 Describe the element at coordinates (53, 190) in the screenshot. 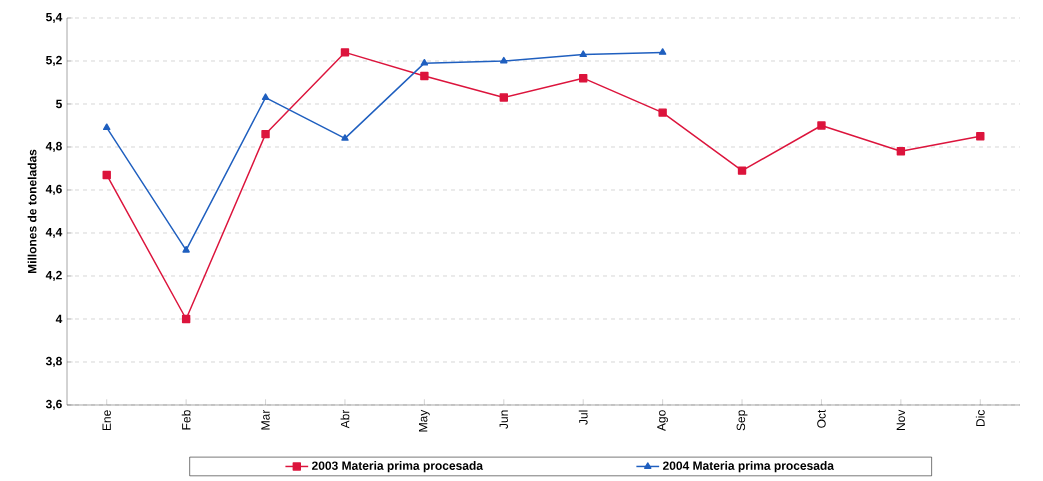

I see `y-tick-label: 4,6` at that location.